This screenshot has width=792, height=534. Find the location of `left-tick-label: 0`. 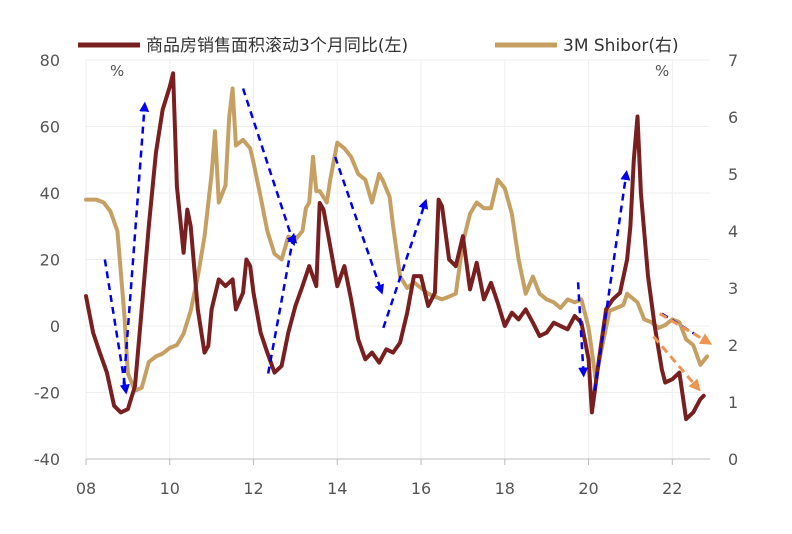

left-tick-label: 0 is located at coordinates (55, 326).